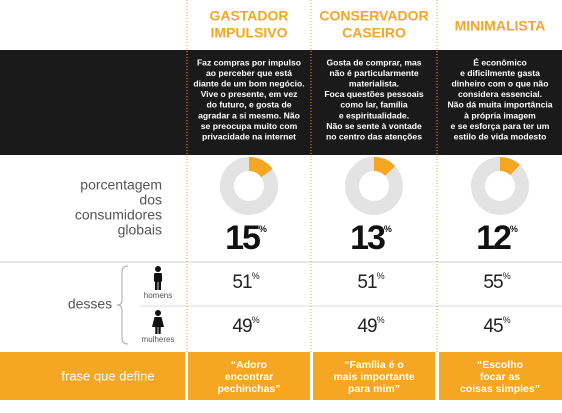  I want to click on value-label: 45%, so click(496, 326).